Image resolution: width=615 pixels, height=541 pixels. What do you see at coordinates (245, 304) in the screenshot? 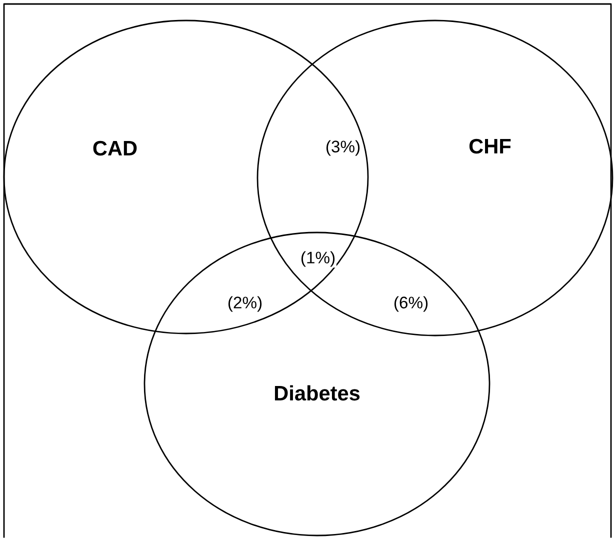
I see `data-label: (2%)` at bounding box center [245, 304].